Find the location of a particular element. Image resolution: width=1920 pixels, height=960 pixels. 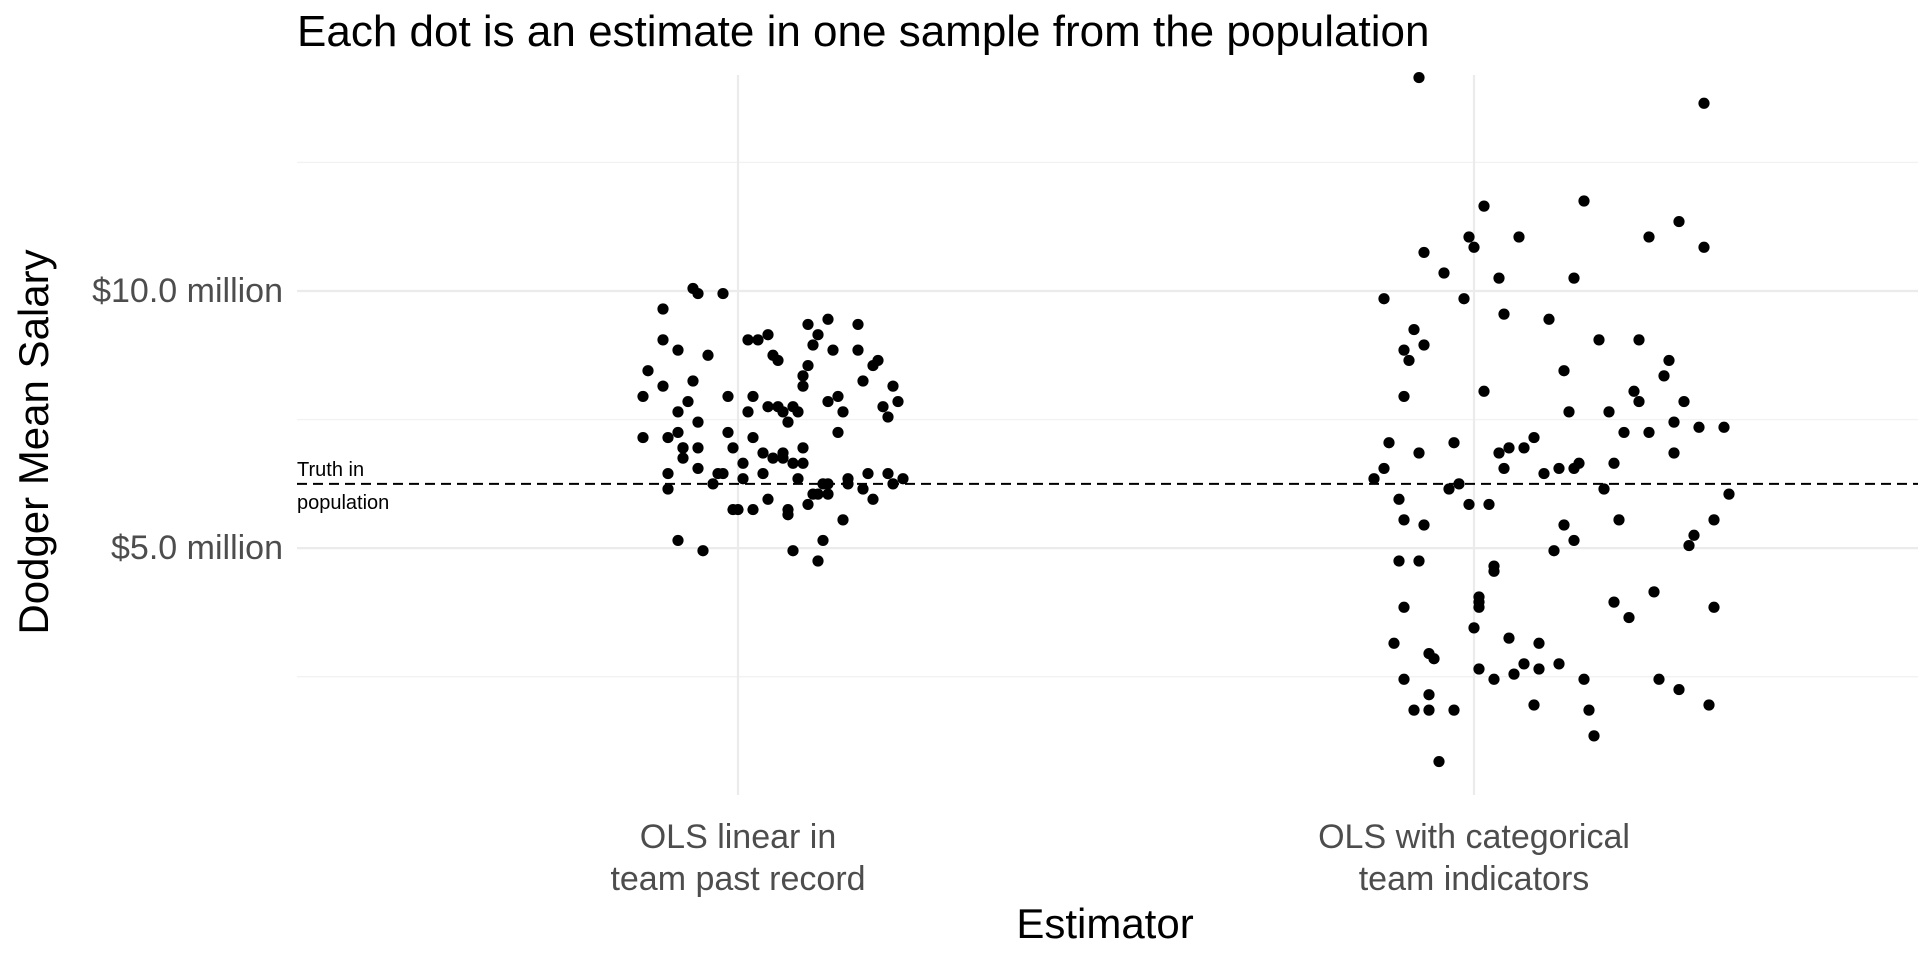

x-tick-label: team indicators is located at coordinates (1474, 879).